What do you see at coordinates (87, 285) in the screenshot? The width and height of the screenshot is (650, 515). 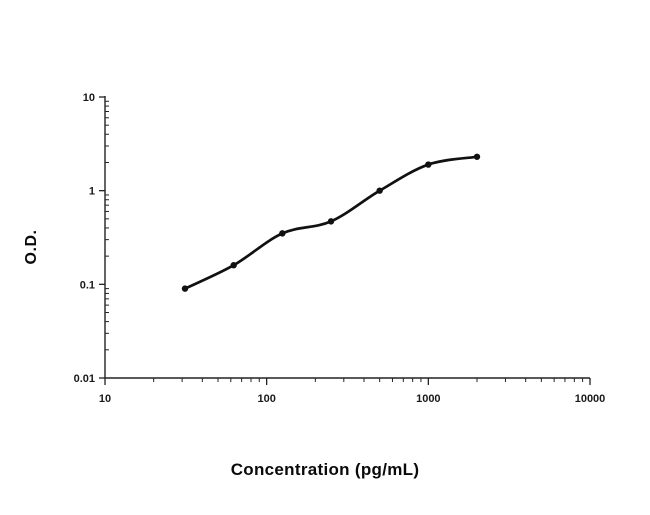 I see `y-tick-label: 0.1` at bounding box center [87, 285].